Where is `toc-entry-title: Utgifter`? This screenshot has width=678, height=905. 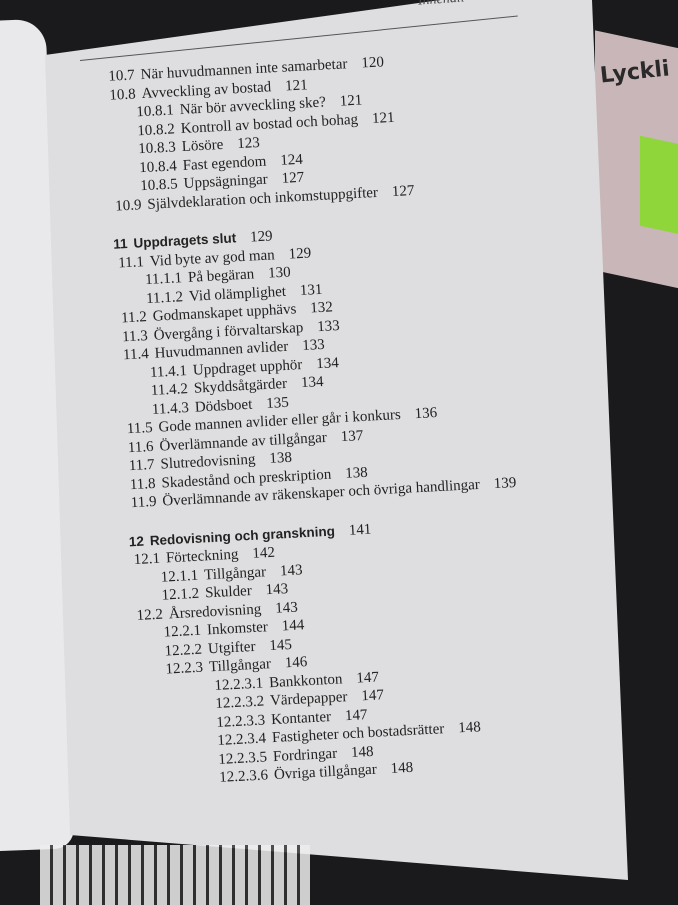 toc-entry-title: Utgifter is located at coordinates (231, 647).